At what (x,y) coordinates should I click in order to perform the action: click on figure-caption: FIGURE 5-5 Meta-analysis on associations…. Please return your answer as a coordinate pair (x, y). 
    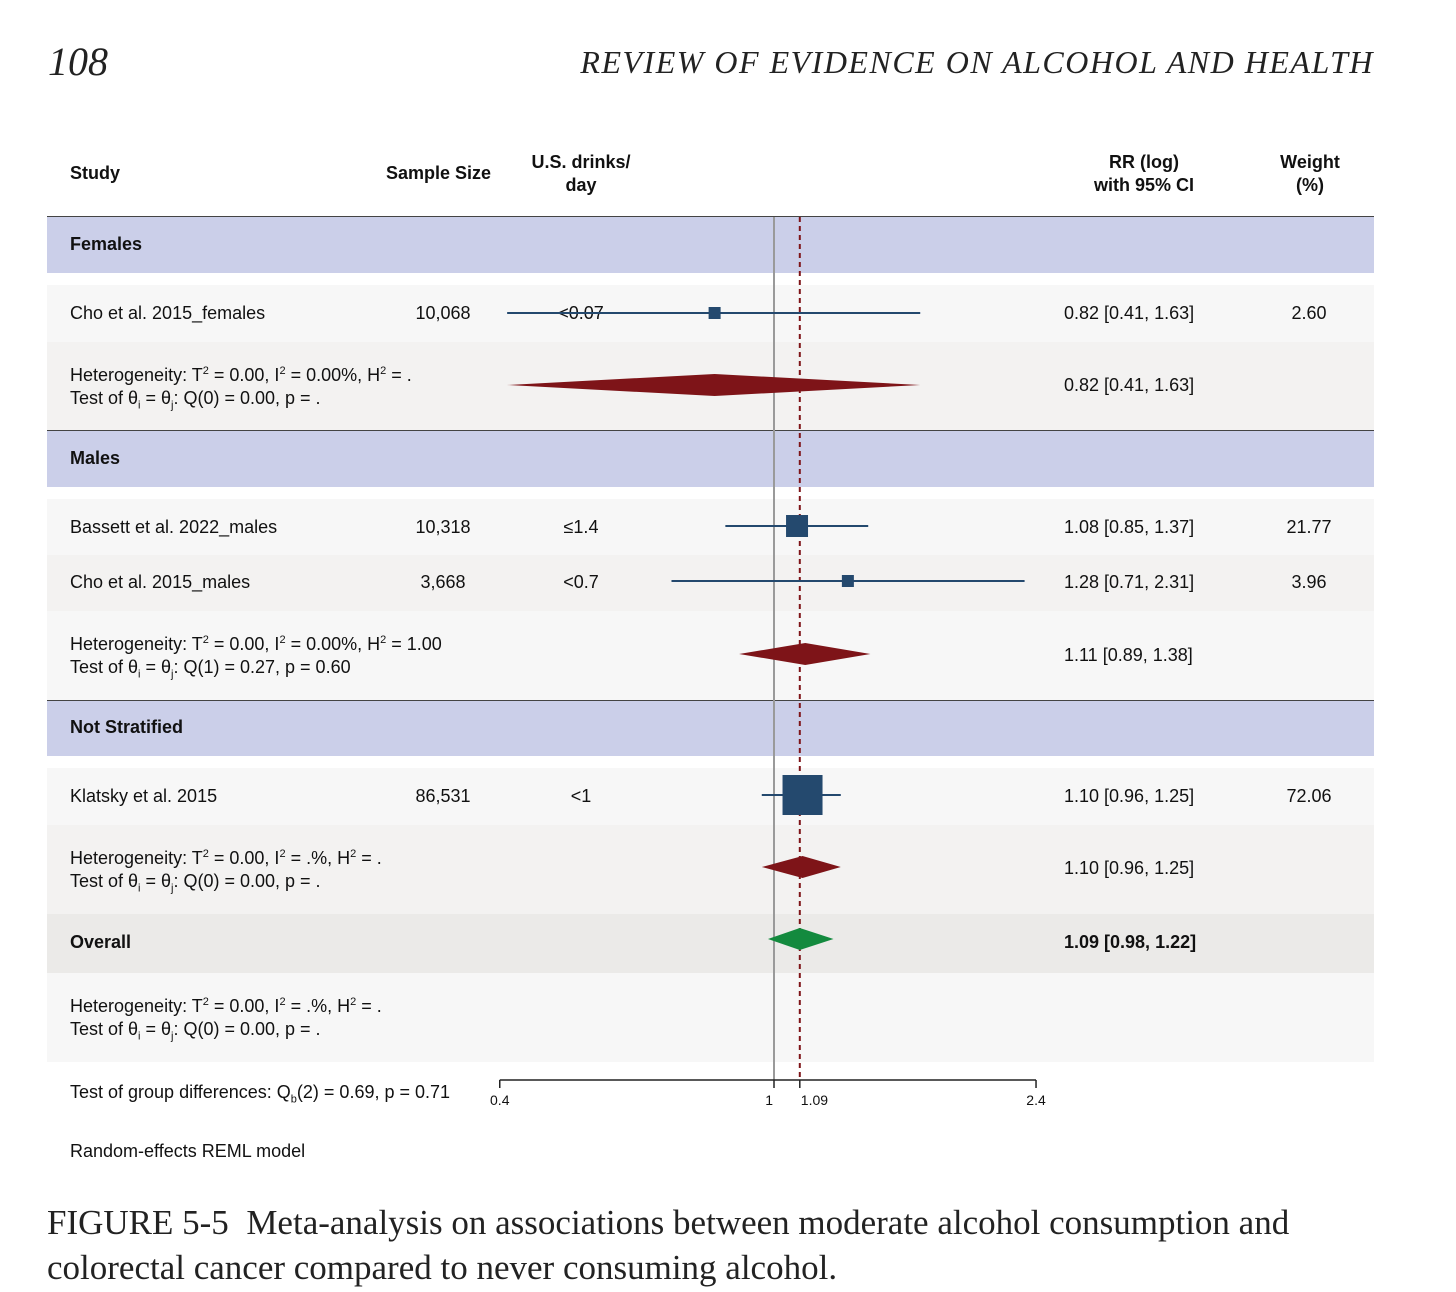
    Looking at the image, I should click on (717, 1245).